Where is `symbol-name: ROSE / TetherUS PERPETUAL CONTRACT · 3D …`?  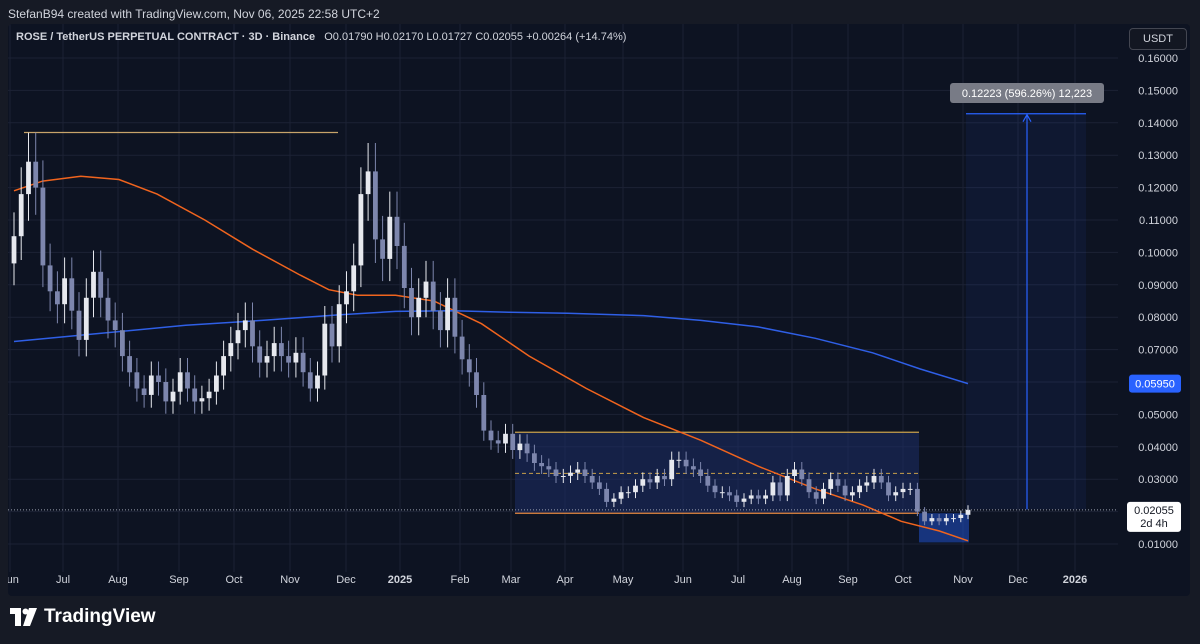
symbol-name: ROSE / TetherUS PERPETUAL CONTRACT · 3D … is located at coordinates (166, 37).